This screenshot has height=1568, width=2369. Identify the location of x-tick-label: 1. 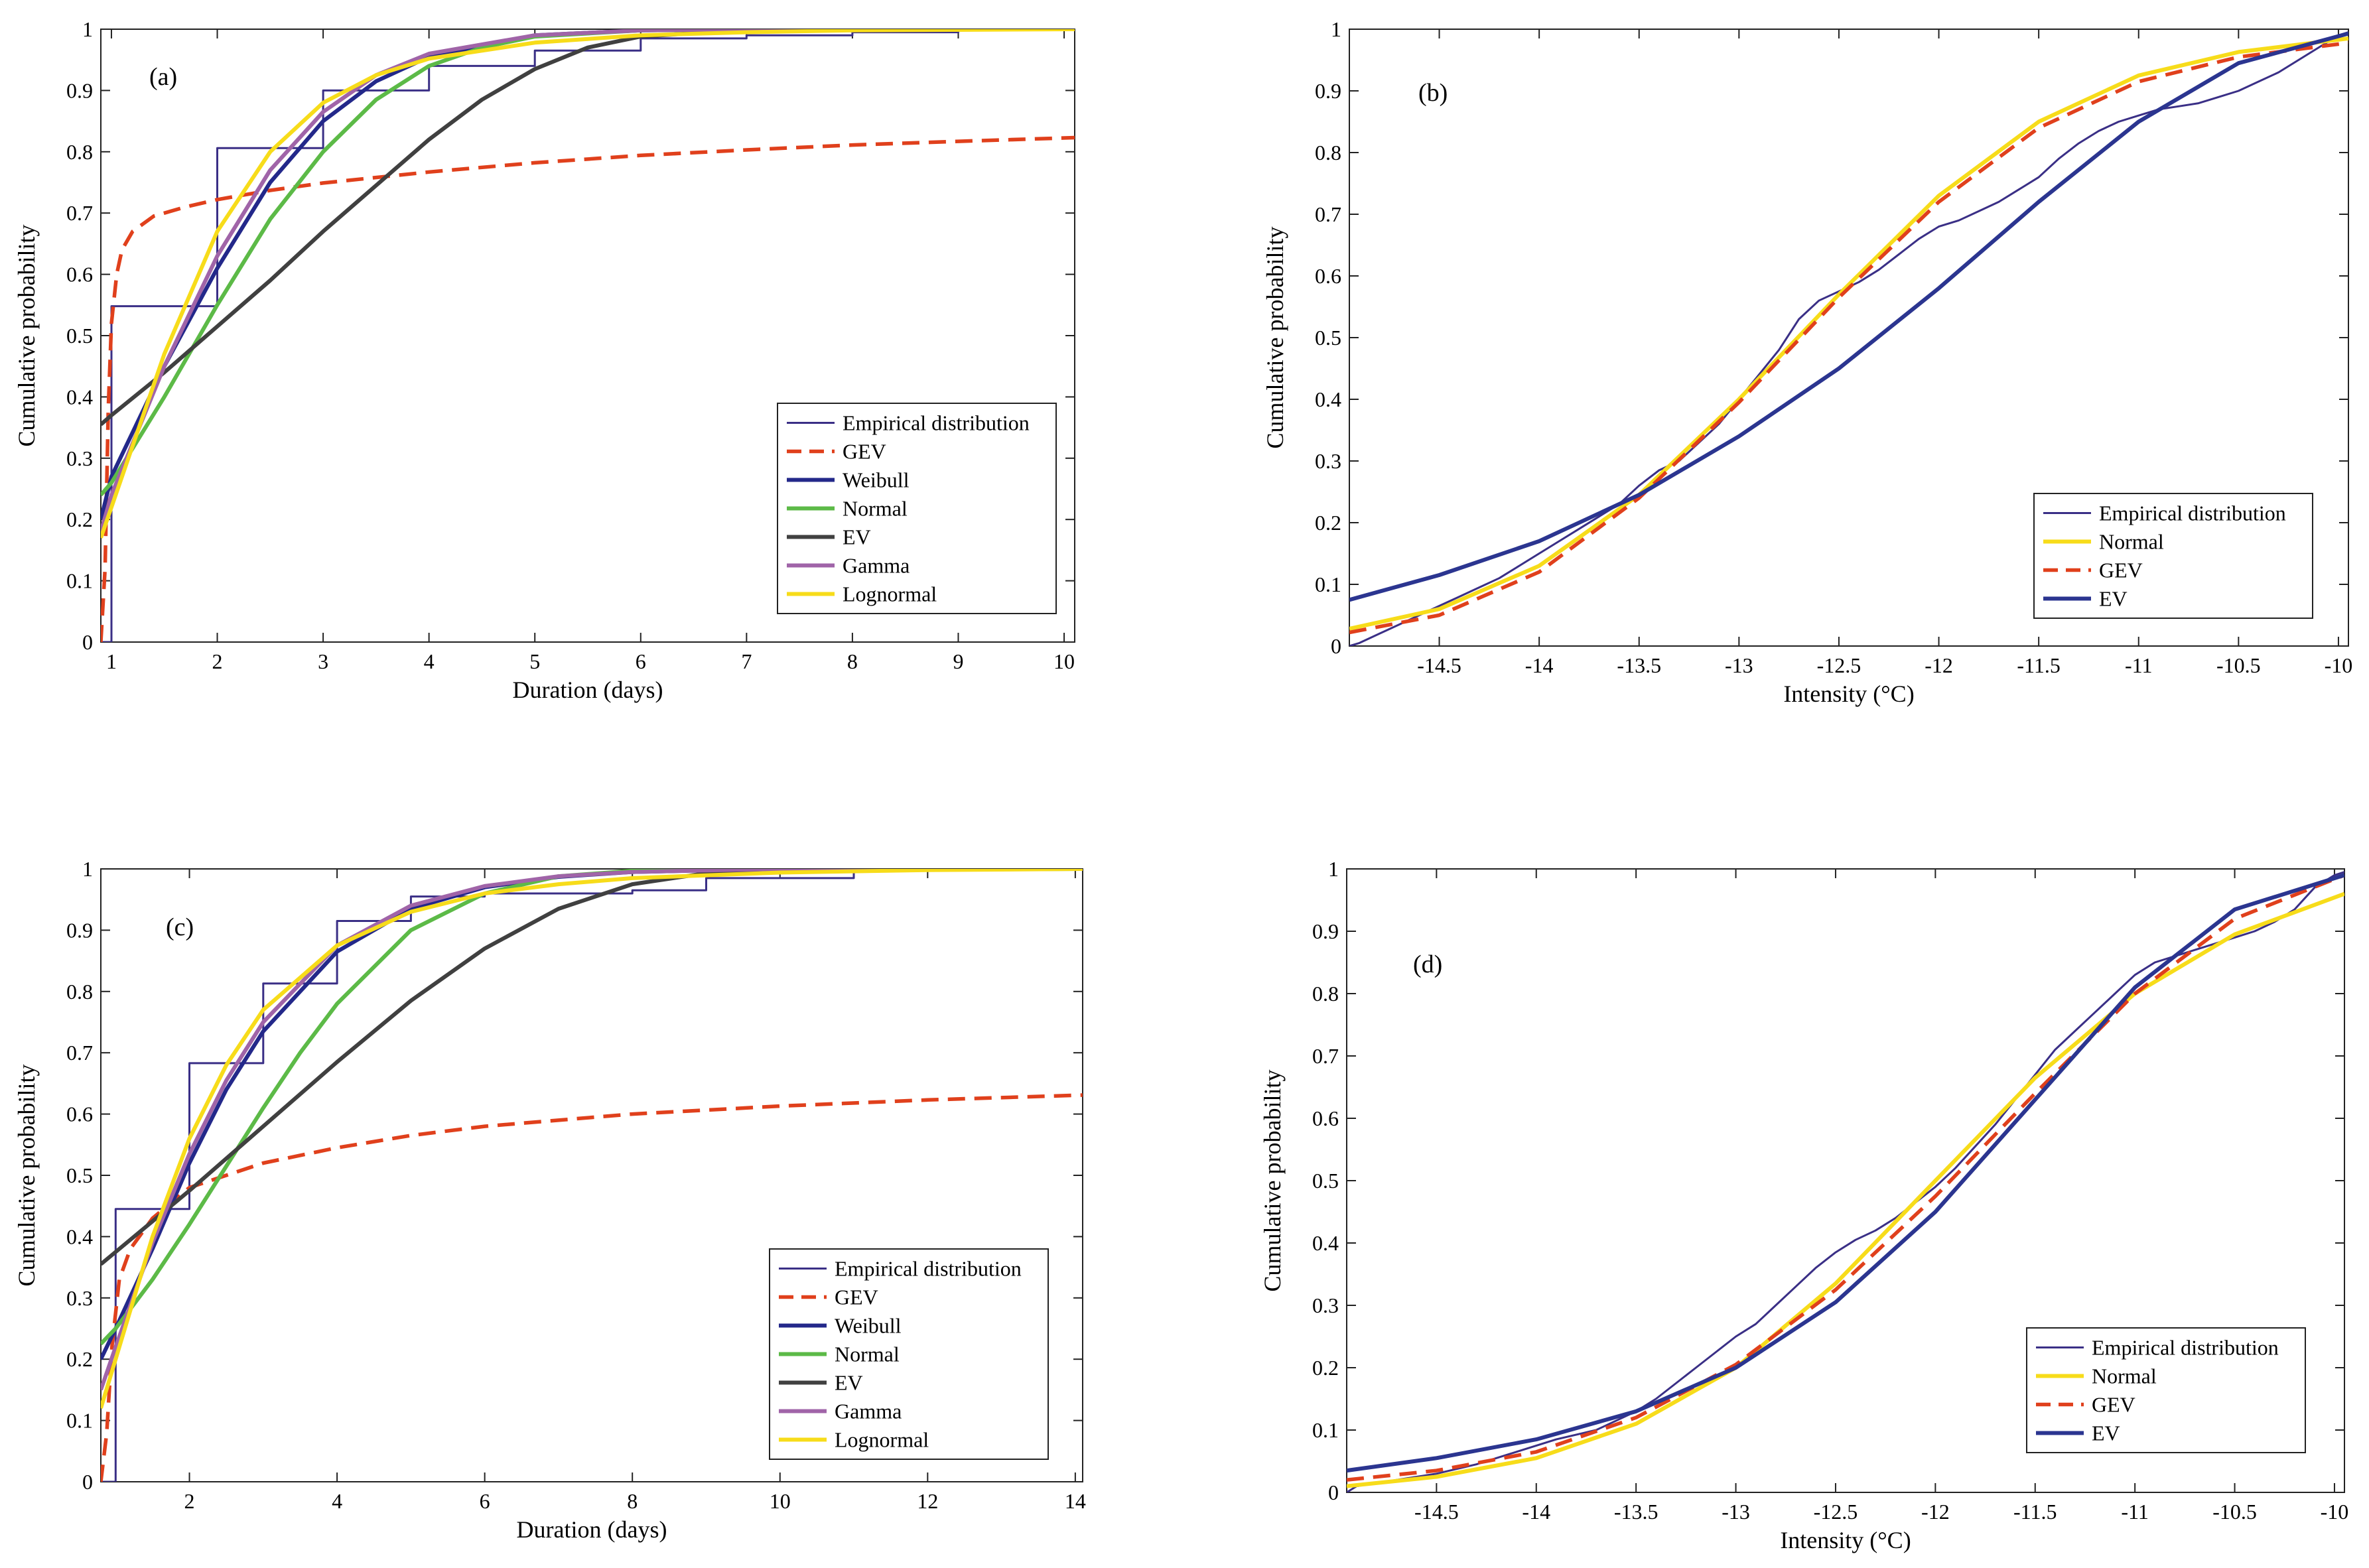
(111, 661).